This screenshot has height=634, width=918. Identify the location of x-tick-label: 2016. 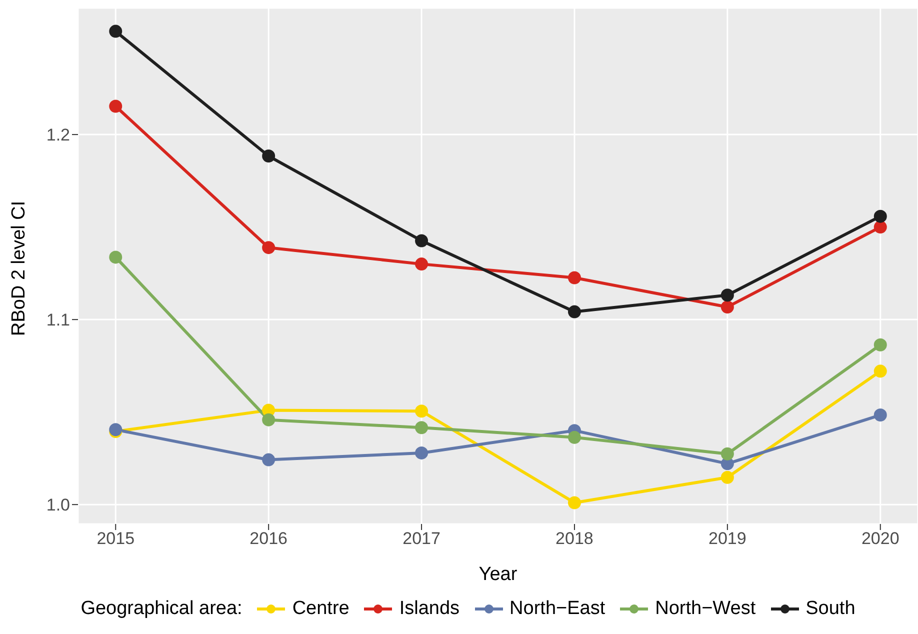
(269, 538).